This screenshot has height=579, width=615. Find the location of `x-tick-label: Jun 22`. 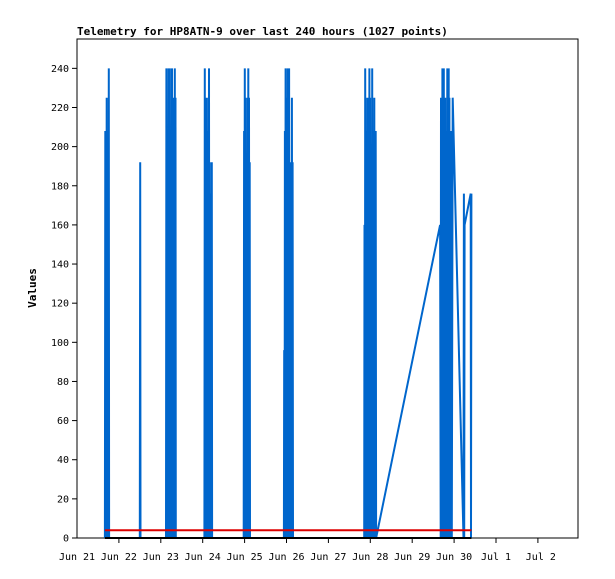

x-tick-label: Jun 22 is located at coordinates (119, 557).